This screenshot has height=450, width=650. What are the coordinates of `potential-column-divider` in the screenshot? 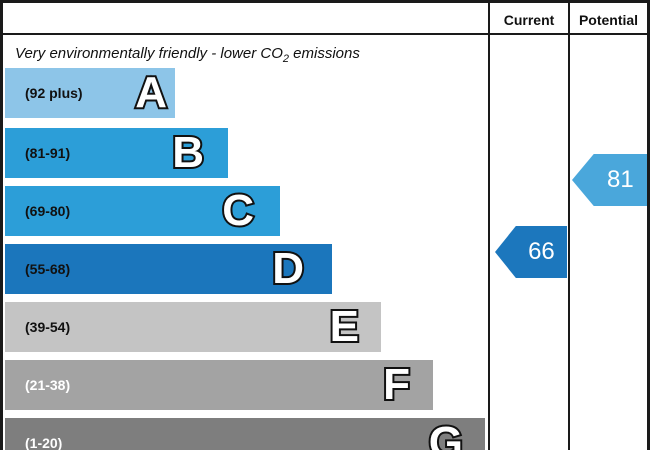 It's located at (569, 226).